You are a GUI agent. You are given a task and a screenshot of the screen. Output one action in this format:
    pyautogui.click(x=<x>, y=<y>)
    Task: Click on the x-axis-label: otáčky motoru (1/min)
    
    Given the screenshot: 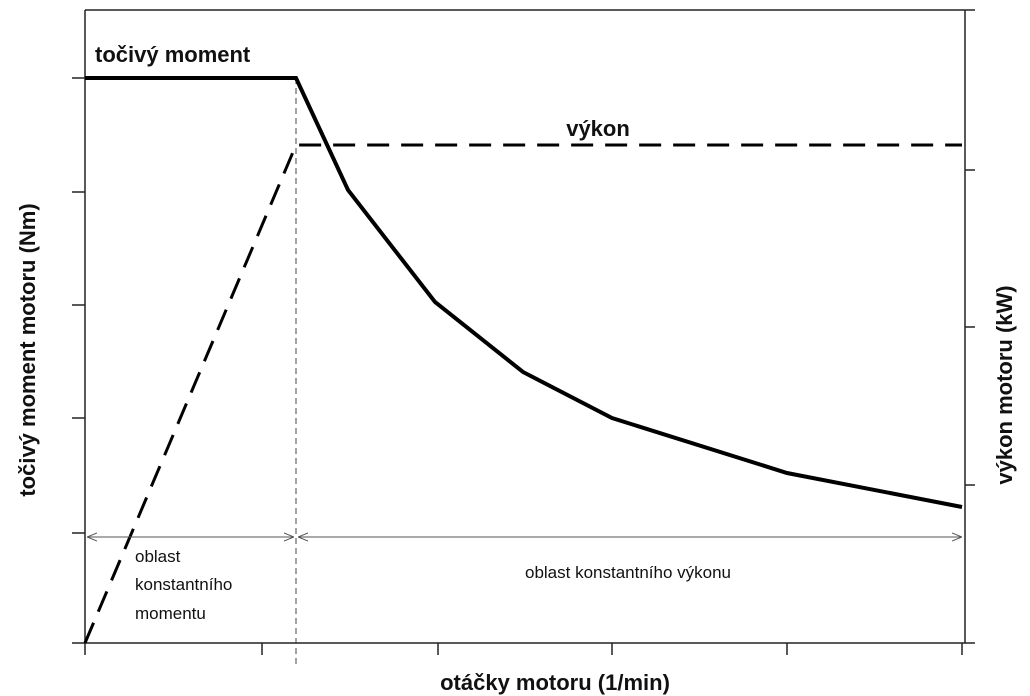 What is the action you would take?
    pyautogui.click(x=555, y=682)
    